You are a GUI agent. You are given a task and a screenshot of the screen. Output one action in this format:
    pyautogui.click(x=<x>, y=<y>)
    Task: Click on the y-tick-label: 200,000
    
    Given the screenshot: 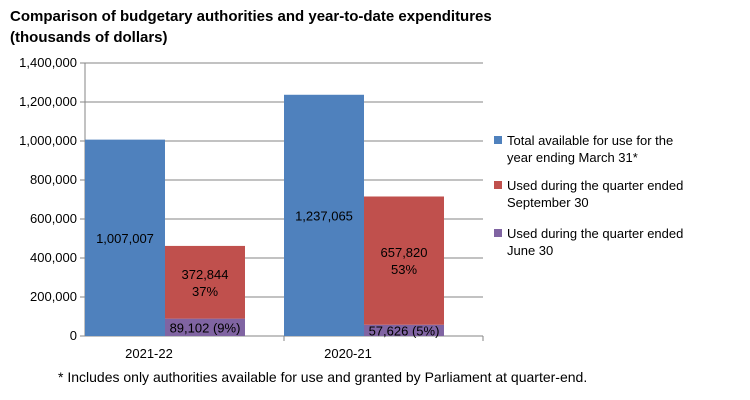 What is the action you would take?
    pyautogui.click(x=53, y=296)
    